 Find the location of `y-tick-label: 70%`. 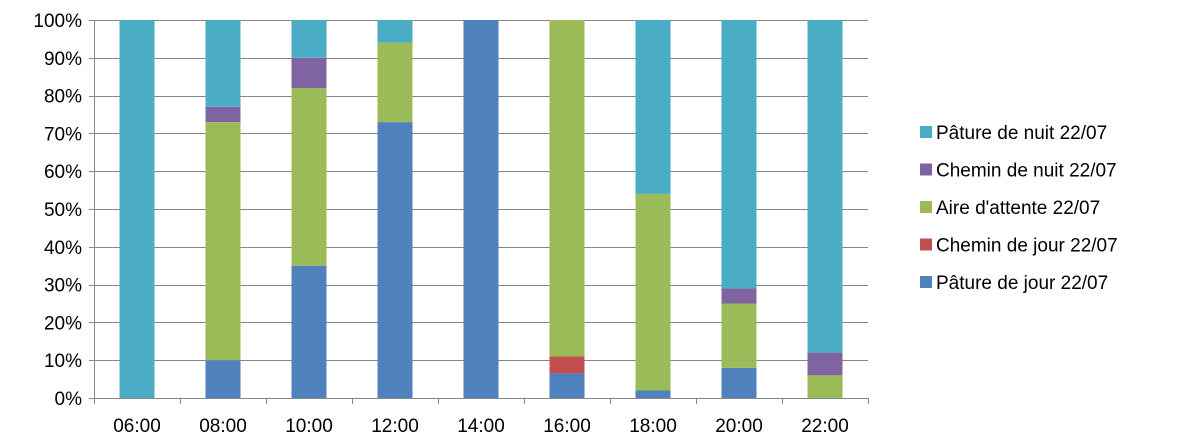

y-tick-label: 70% is located at coordinates (63, 134).